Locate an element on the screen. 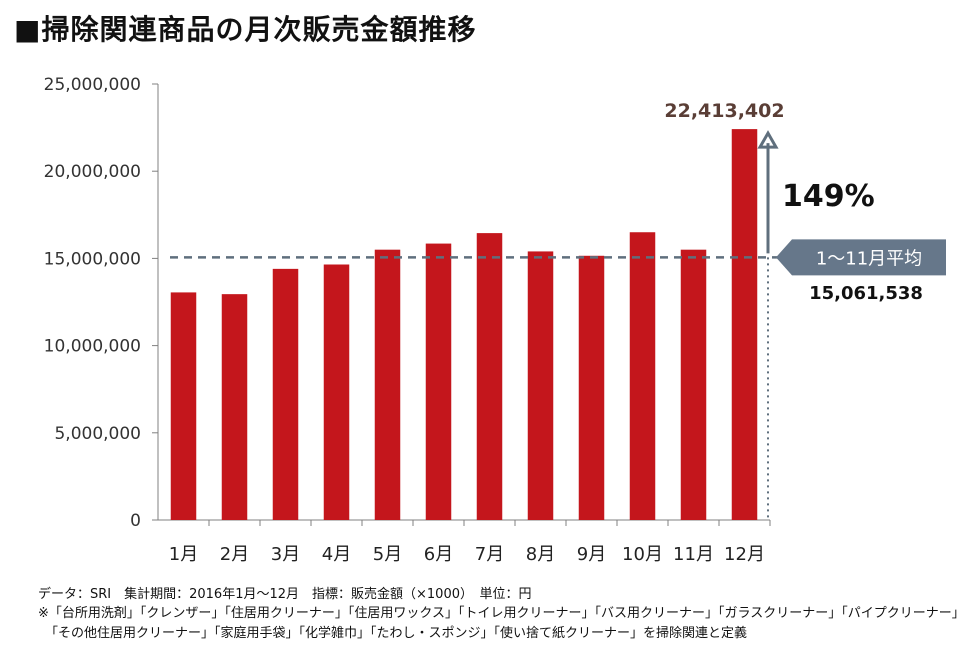  x-tick-label: 11月 is located at coordinates (693, 554).